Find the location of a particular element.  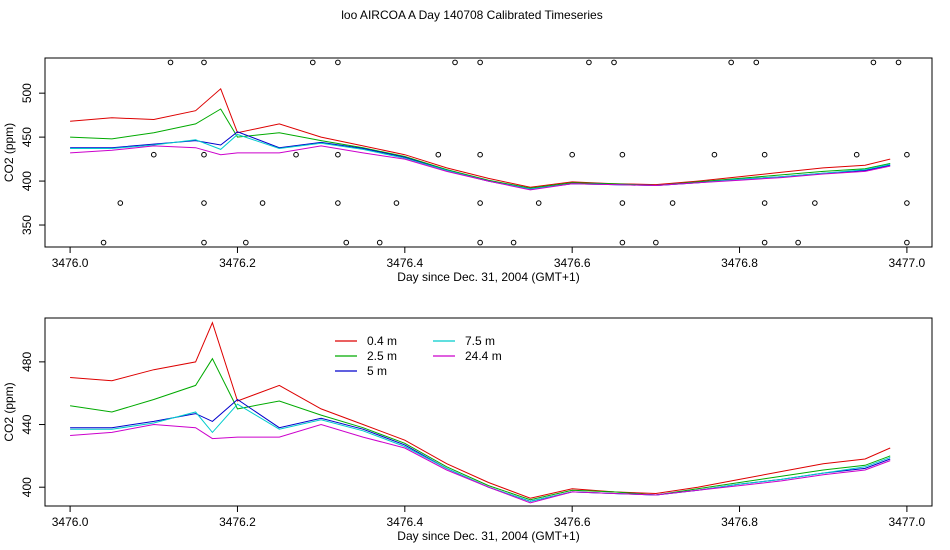

legend-label: 0.4 m is located at coordinates (382, 341).